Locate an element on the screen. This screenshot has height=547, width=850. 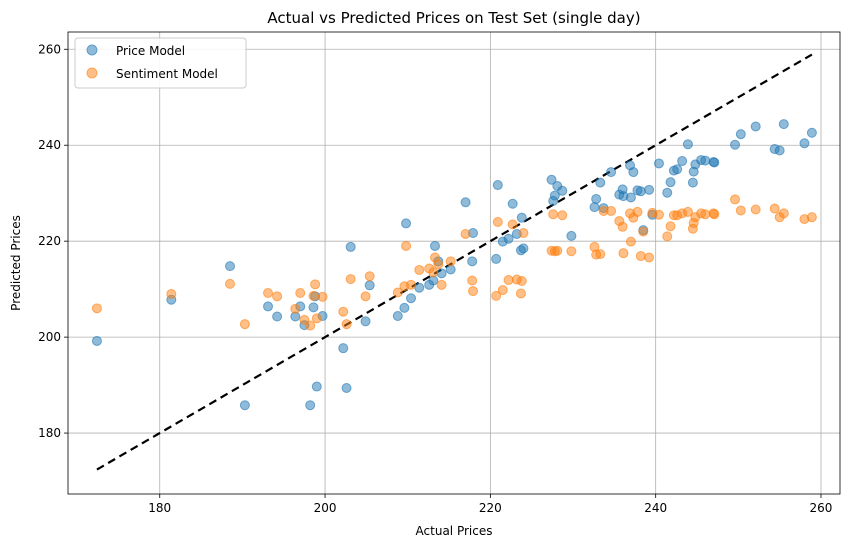
legend-box is located at coordinates (160, 63).